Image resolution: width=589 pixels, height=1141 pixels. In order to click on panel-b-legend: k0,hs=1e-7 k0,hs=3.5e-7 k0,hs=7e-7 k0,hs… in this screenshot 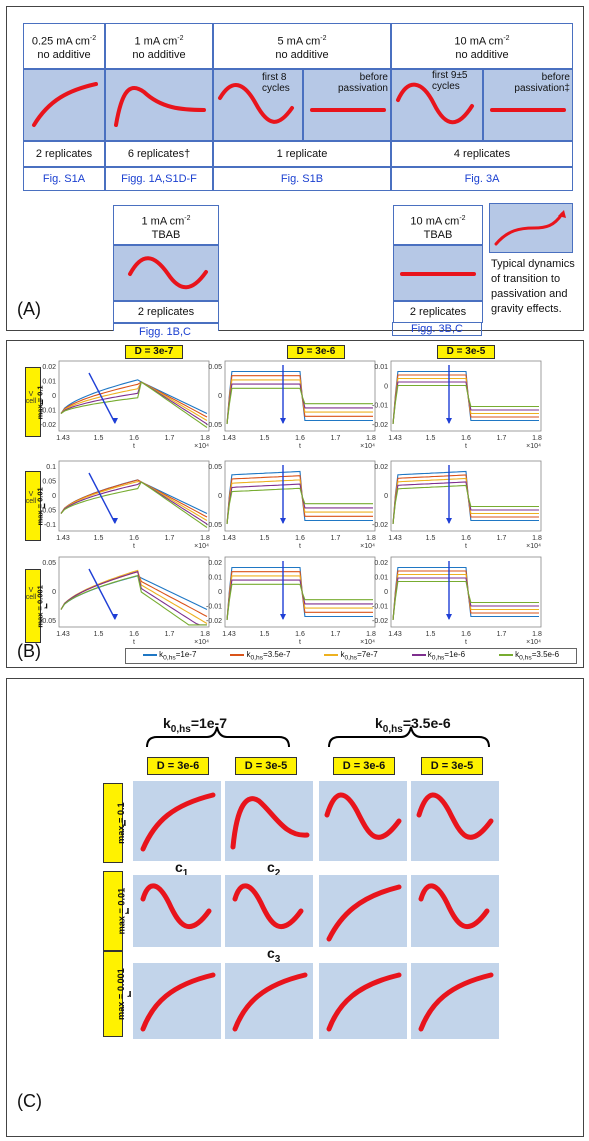, I will do `click(351, 656)`.